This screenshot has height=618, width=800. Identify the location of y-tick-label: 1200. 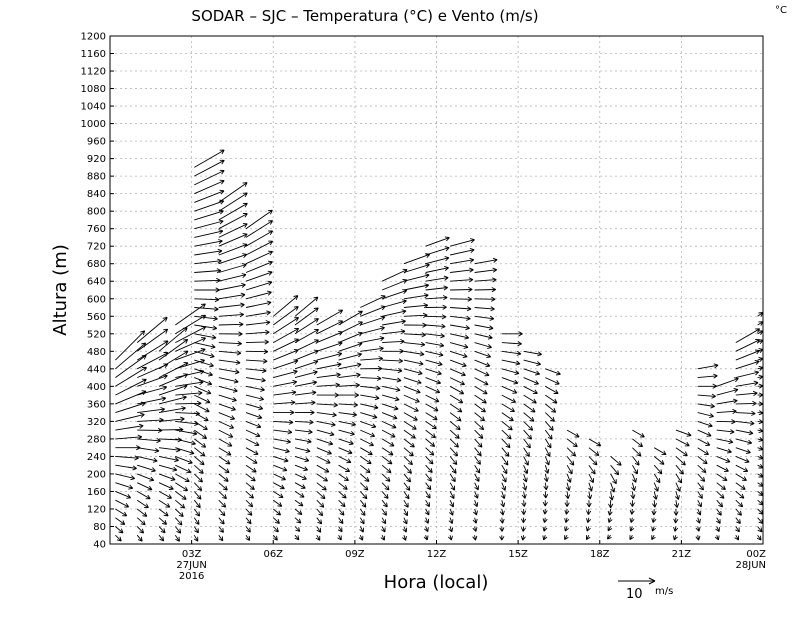
(93, 37).